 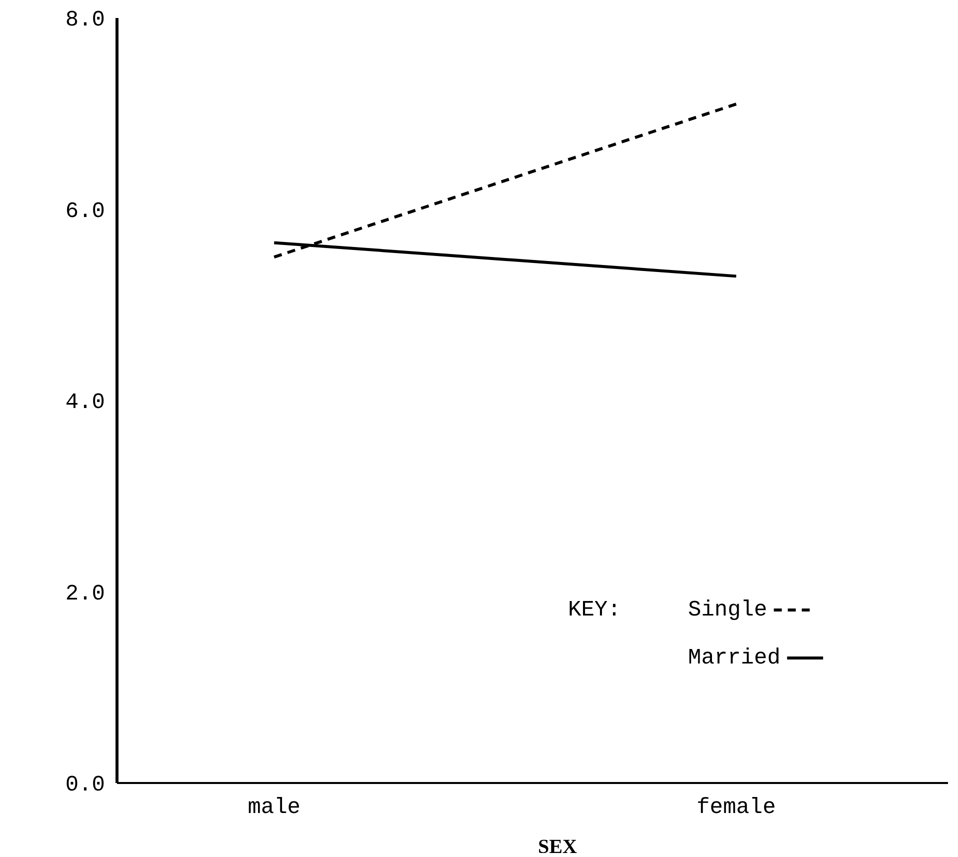 What do you see at coordinates (274, 807) in the screenshot?
I see `x-tick-label: male` at bounding box center [274, 807].